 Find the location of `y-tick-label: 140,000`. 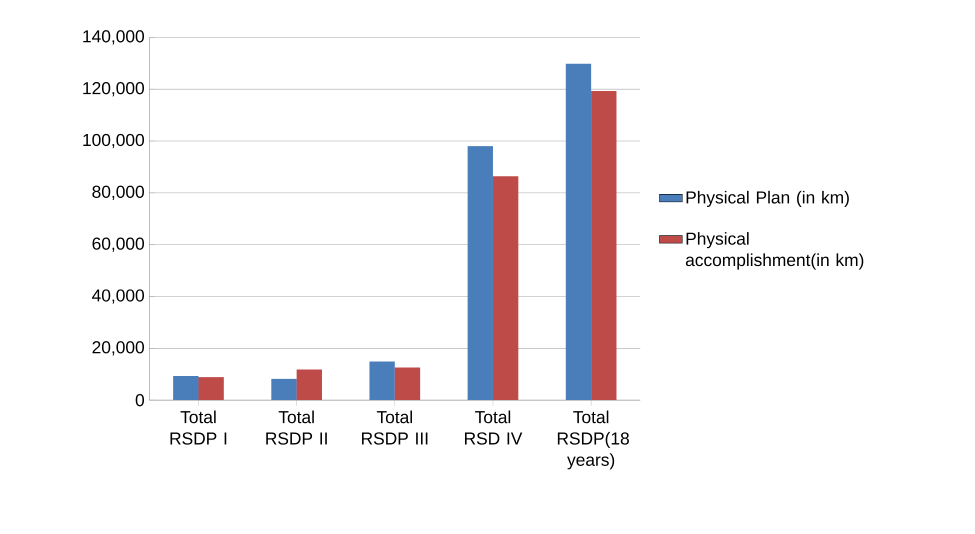

y-tick-label: 140,000 is located at coordinates (113, 37).